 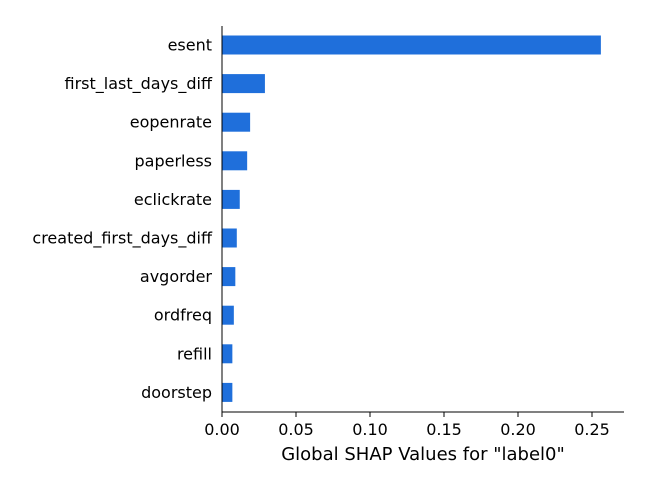 What do you see at coordinates (407, 425) in the screenshot?
I see `x-ticks-layer: 0.00 0.05 0.10 0.15 0.20 0.25` at bounding box center [407, 425].